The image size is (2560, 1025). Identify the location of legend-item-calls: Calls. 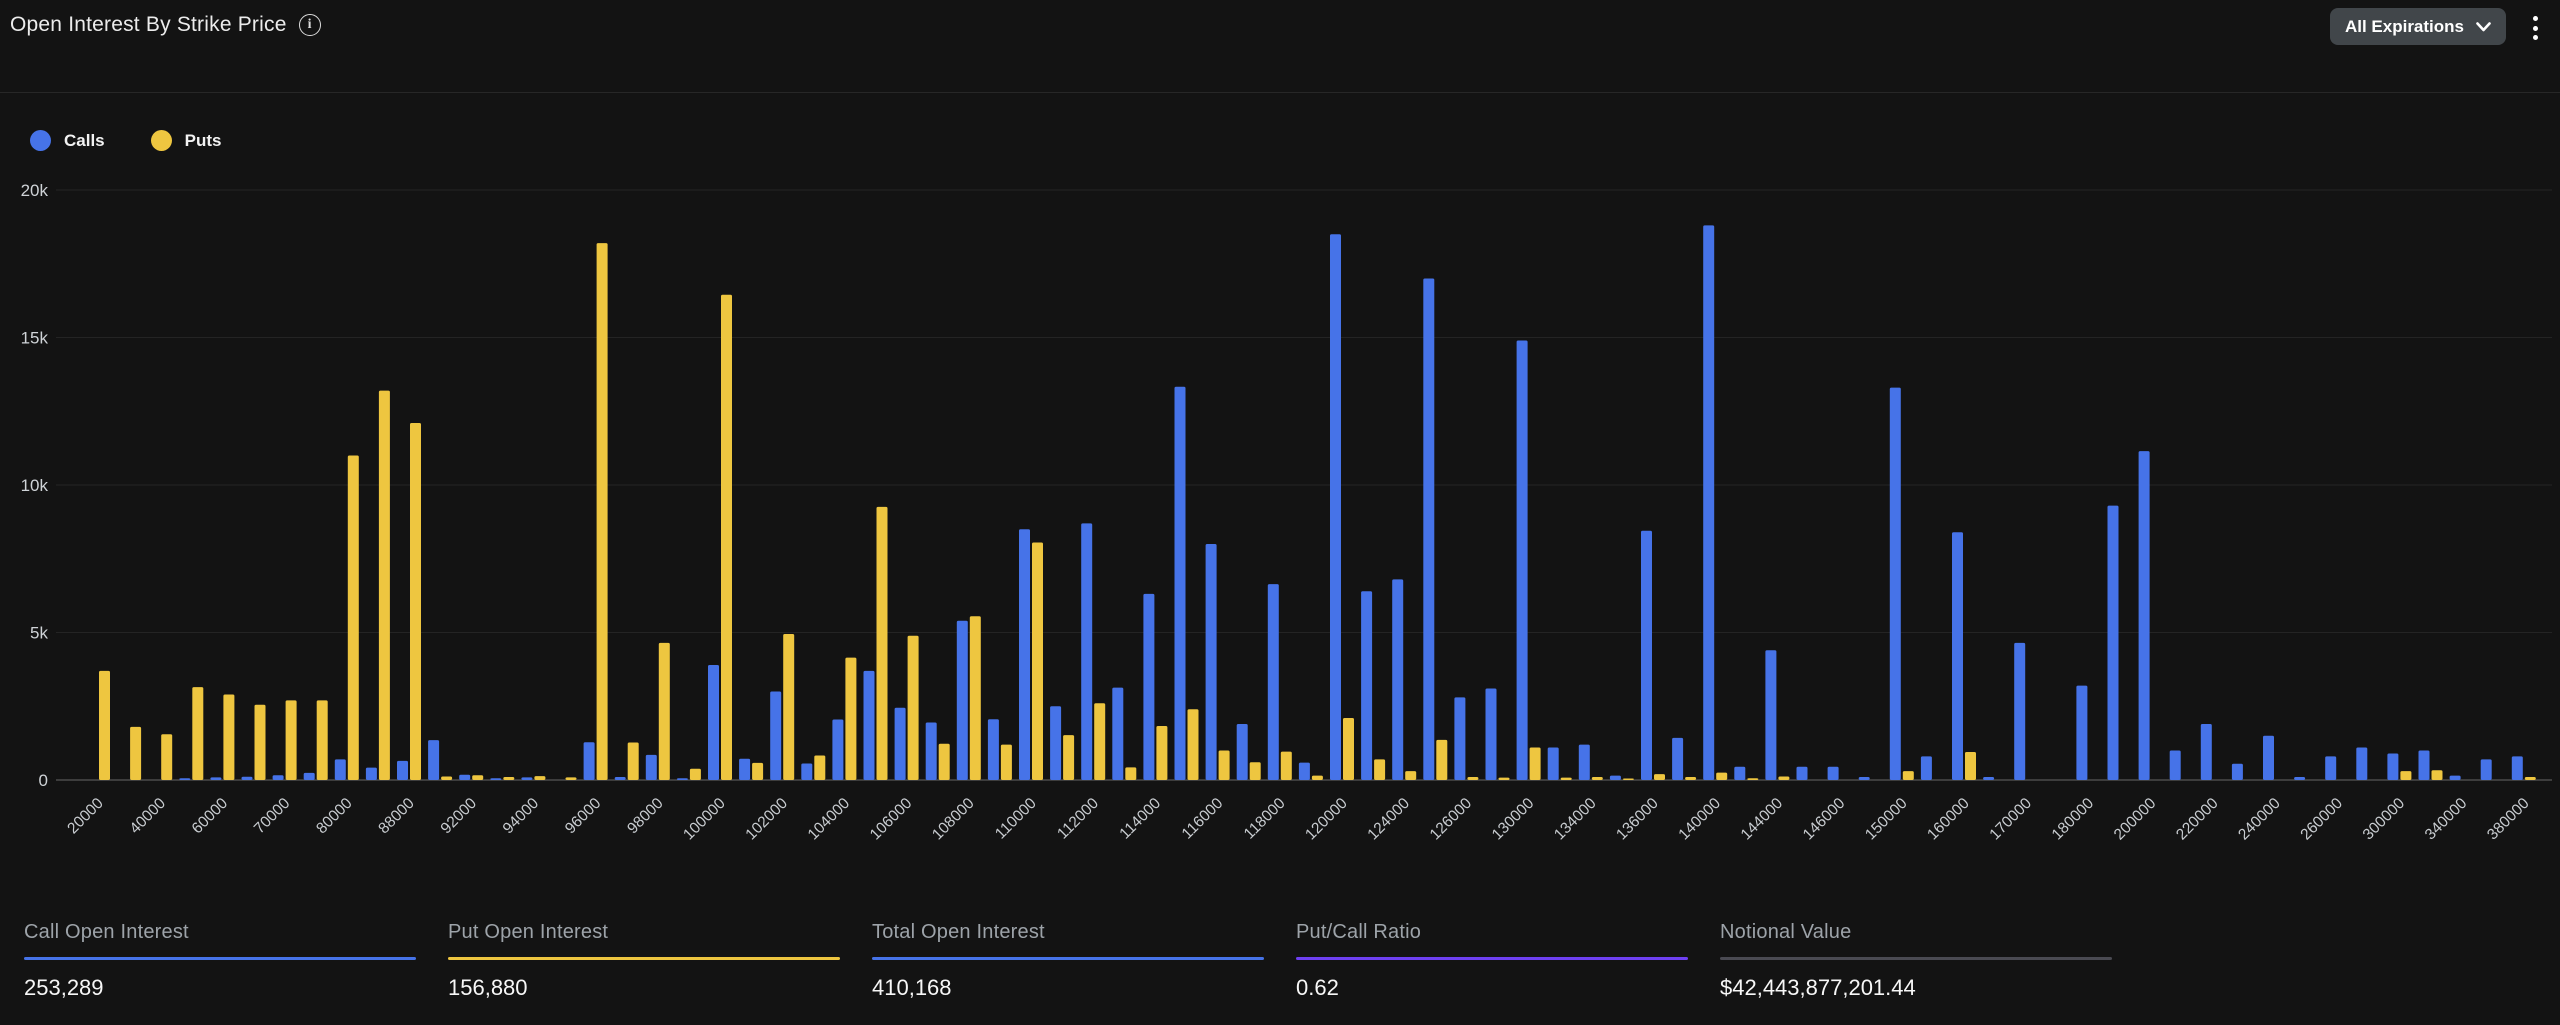
(67, 140).